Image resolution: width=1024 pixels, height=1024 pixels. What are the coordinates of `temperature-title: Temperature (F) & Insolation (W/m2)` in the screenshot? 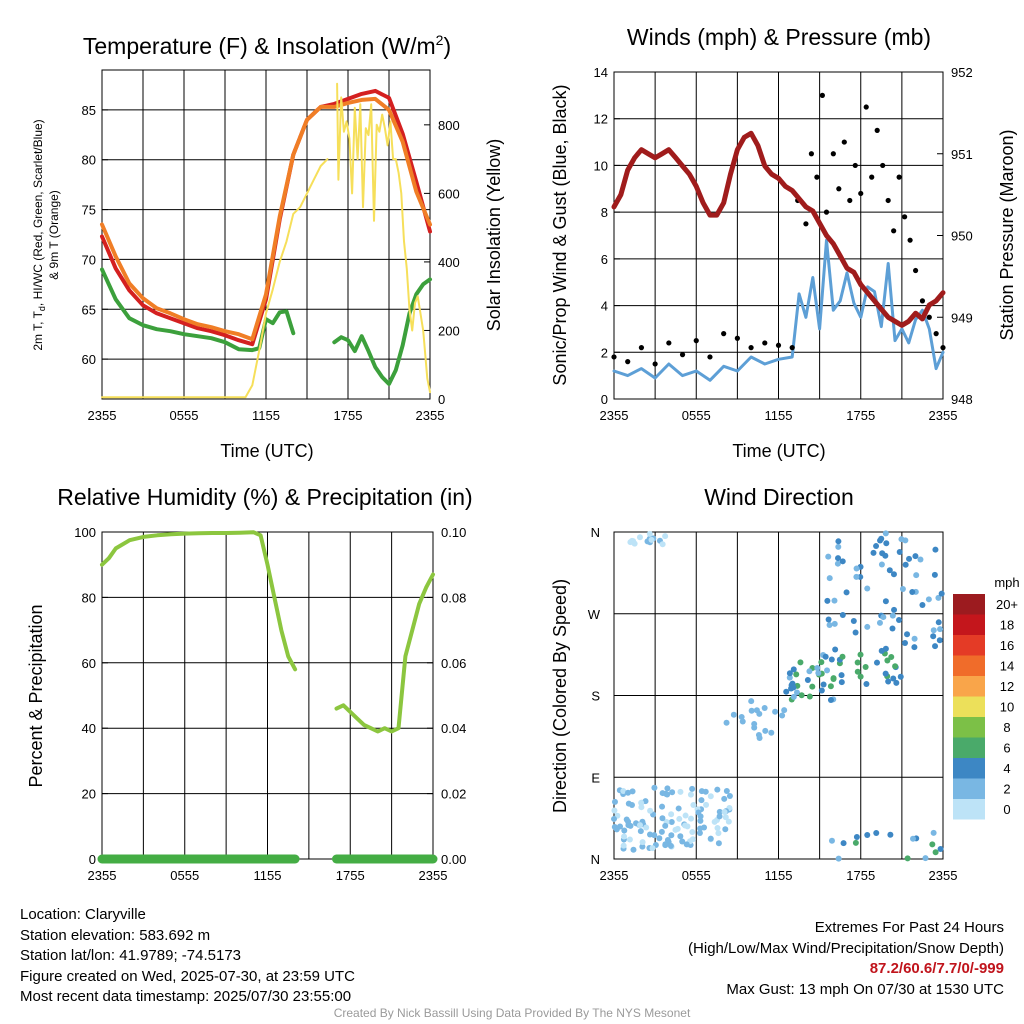 It's located at (267, 45).